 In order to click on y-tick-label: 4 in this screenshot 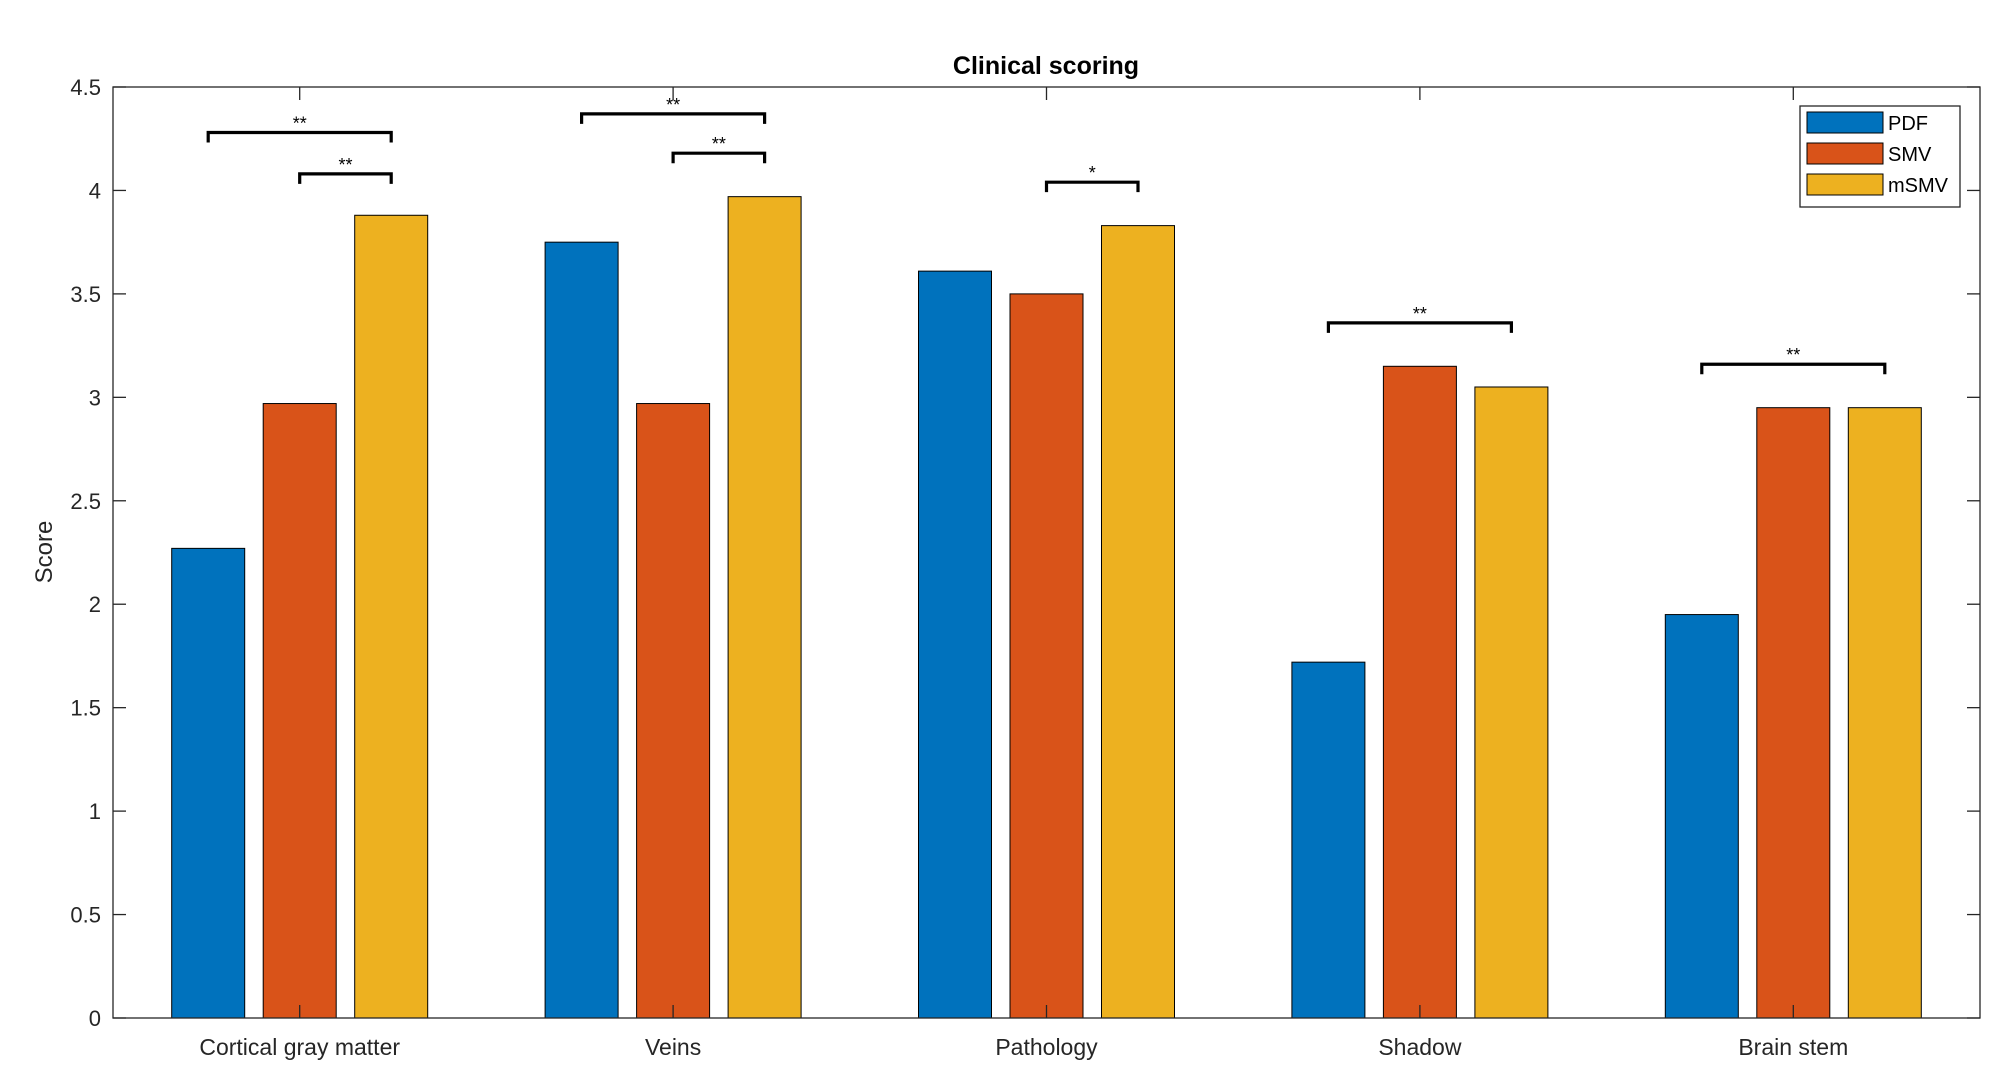, I will do `click(95, 190)`.